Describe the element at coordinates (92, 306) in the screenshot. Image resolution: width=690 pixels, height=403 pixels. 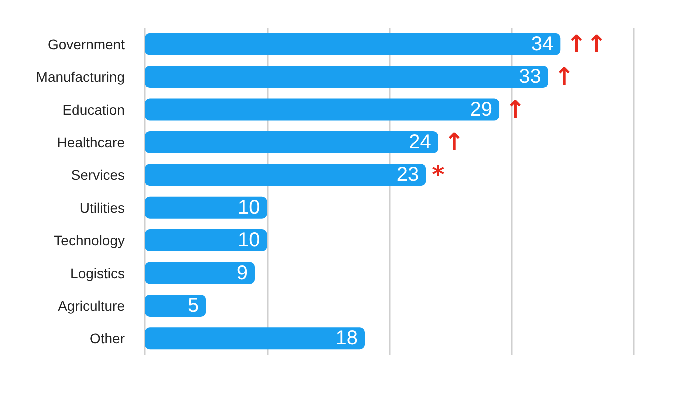
I see `y-tick-label: Agriculture` at that location.